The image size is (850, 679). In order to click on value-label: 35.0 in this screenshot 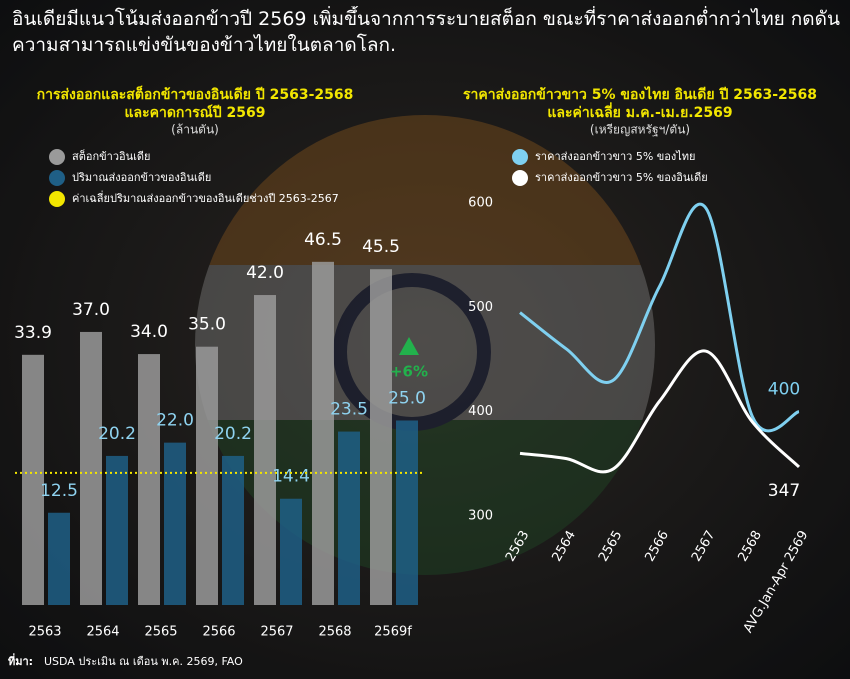, I will do `click(207, 325)`.